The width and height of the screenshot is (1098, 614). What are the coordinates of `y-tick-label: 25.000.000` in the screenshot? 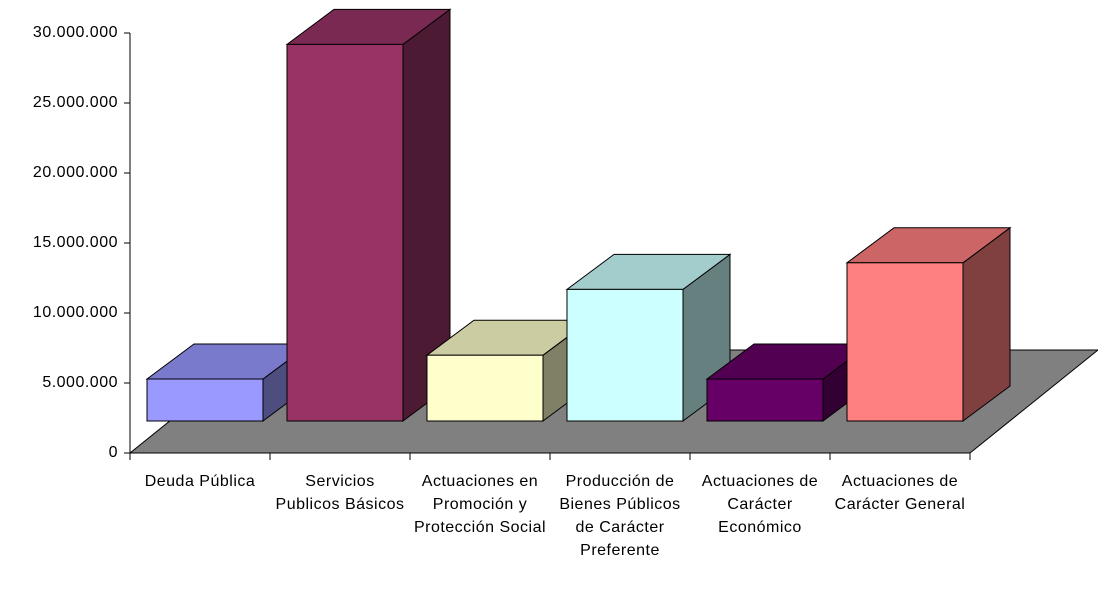 It's located at (75, 102).